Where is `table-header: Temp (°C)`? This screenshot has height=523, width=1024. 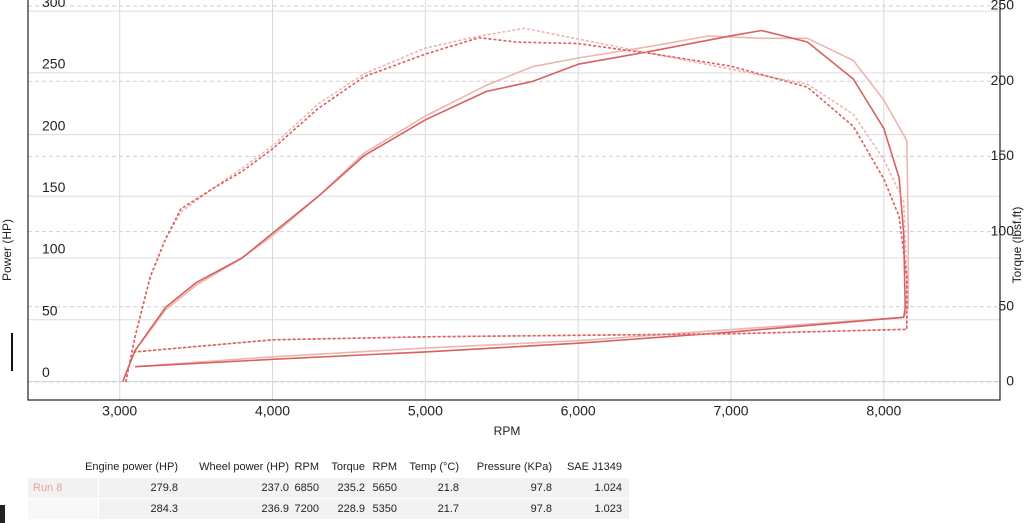 table-header: Temp (°C) is located at coordinates (434, 467).